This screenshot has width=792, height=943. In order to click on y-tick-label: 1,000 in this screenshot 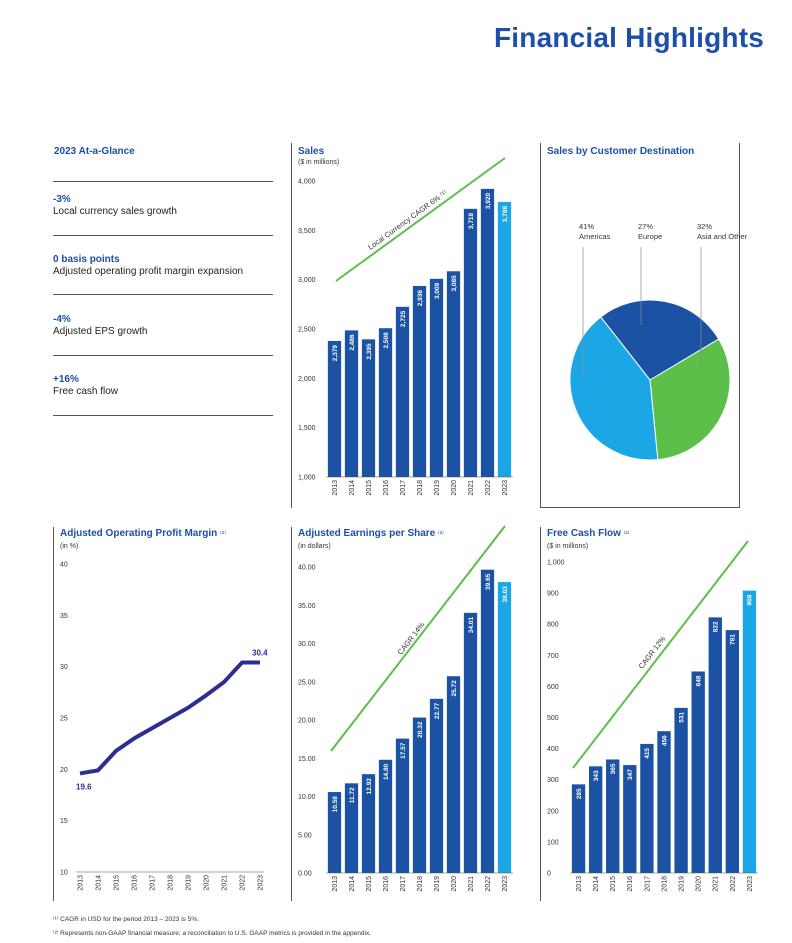, I will do `click(556, 563)`.